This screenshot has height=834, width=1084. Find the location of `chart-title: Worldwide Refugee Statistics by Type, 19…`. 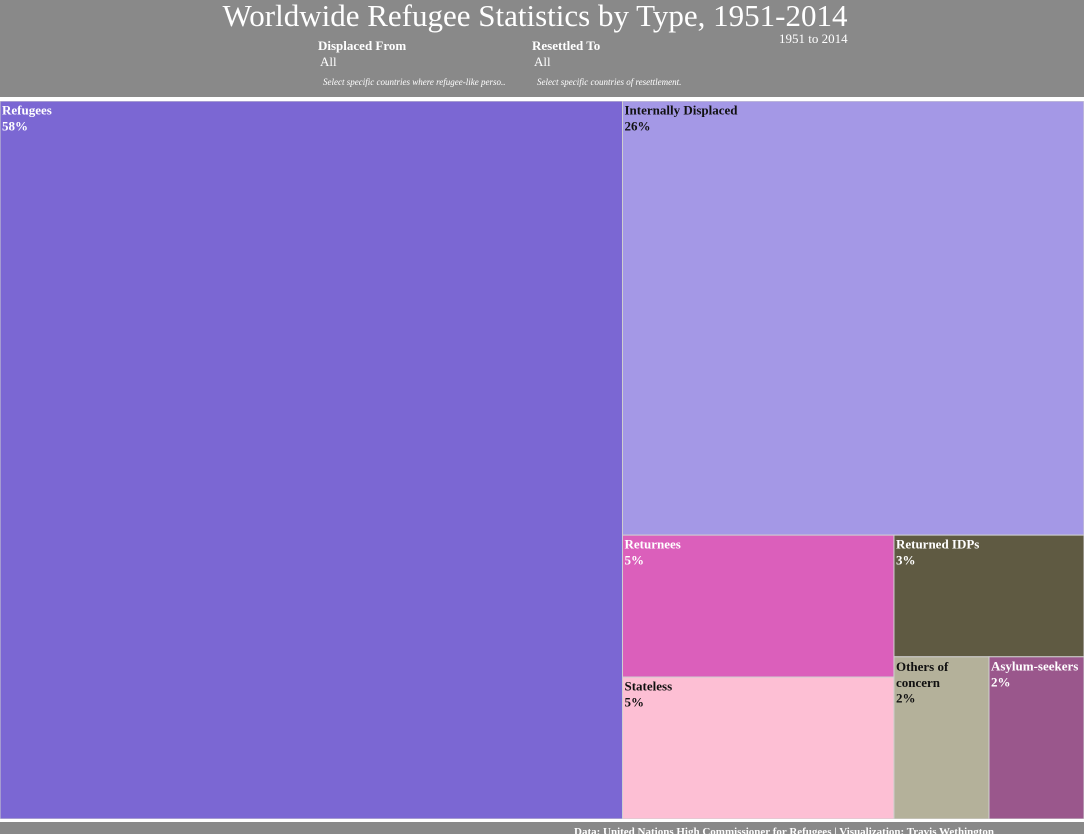

chart-title: Worldwide Refugee Statistics by Type, 19… is located at coordinates (535, 16).